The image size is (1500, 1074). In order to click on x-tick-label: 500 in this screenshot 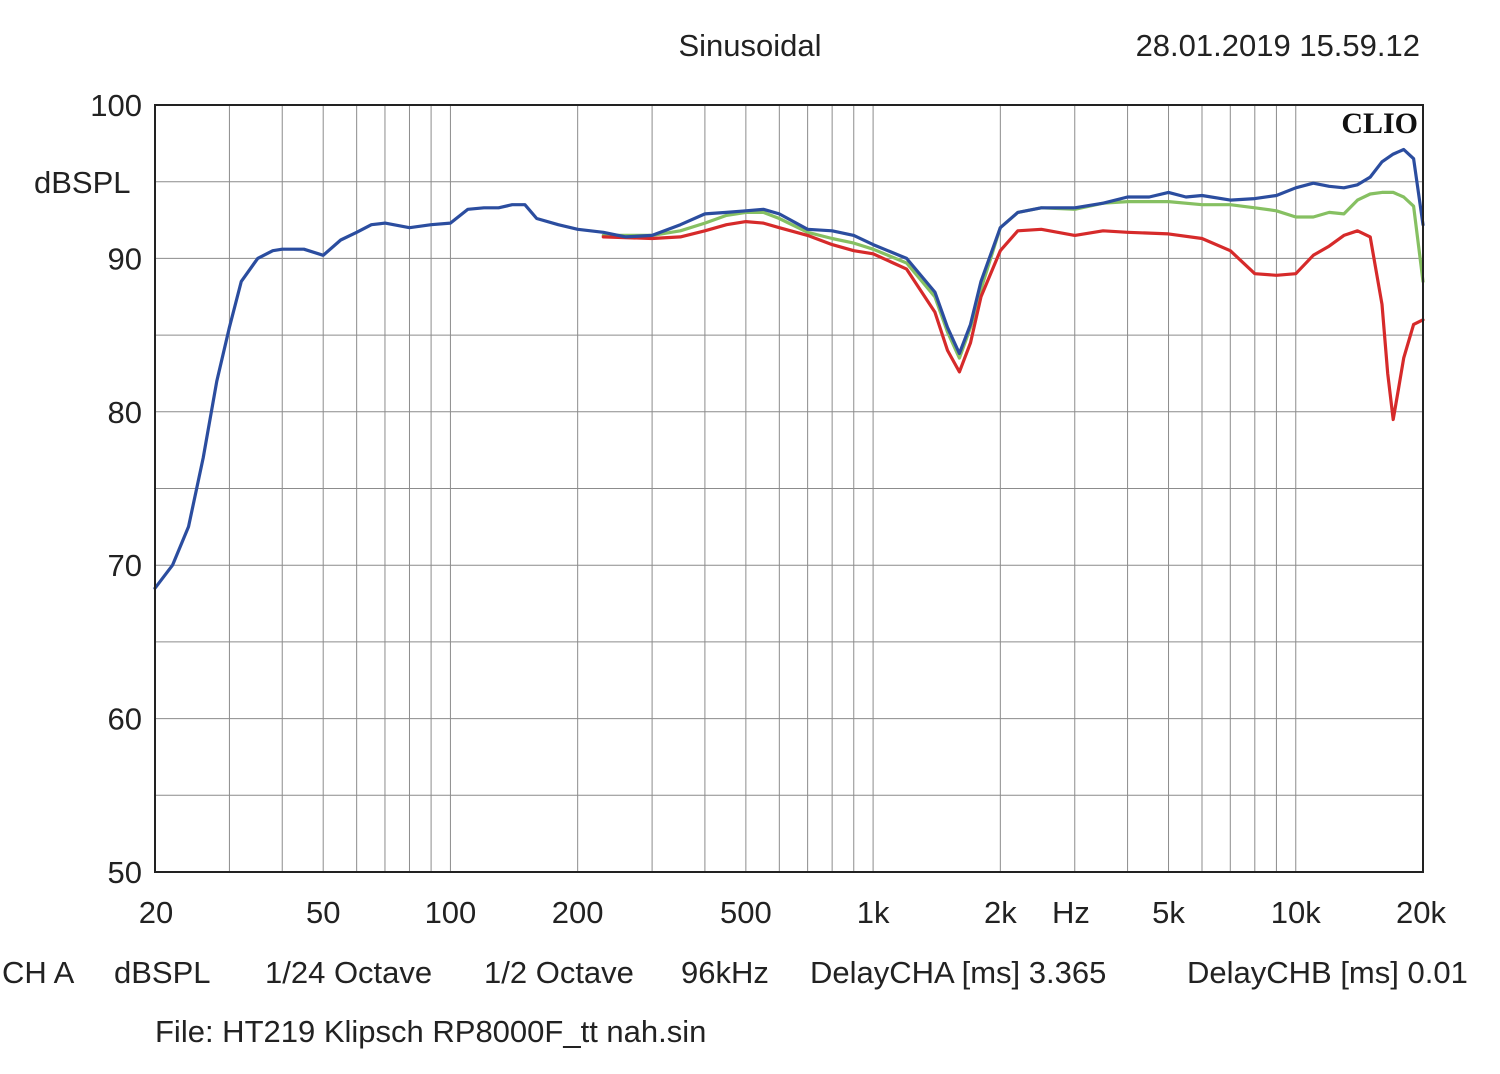, I will do `click(746, 912)`.